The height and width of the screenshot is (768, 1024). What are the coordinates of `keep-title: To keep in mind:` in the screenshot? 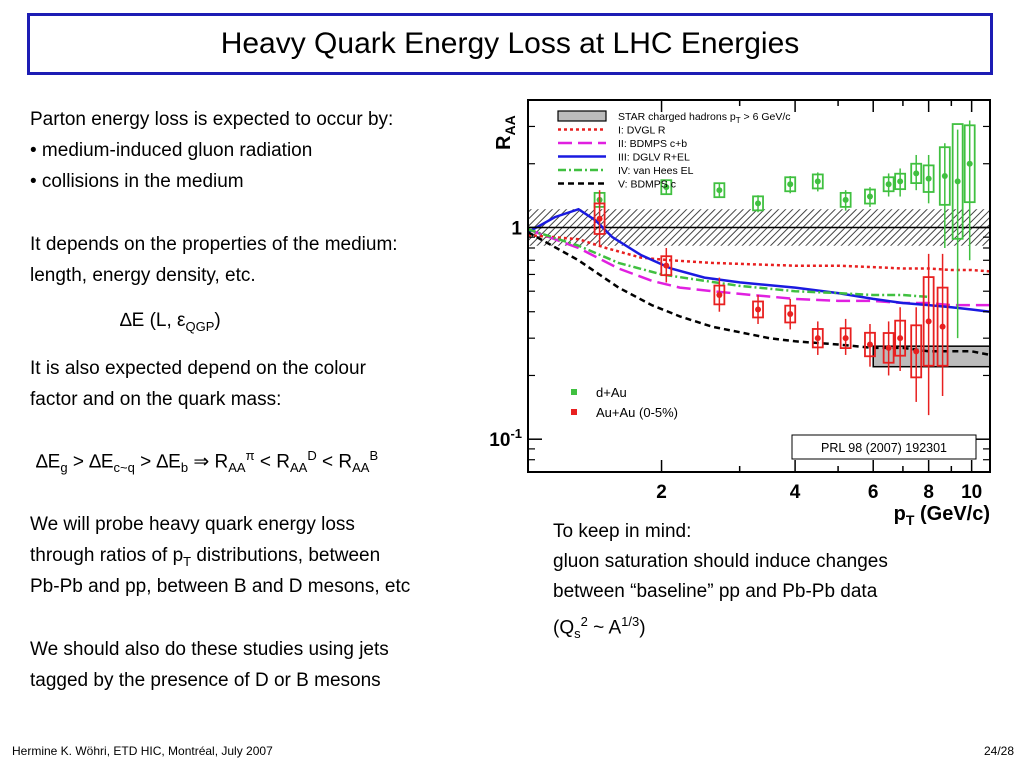 It's located at (622, 531).